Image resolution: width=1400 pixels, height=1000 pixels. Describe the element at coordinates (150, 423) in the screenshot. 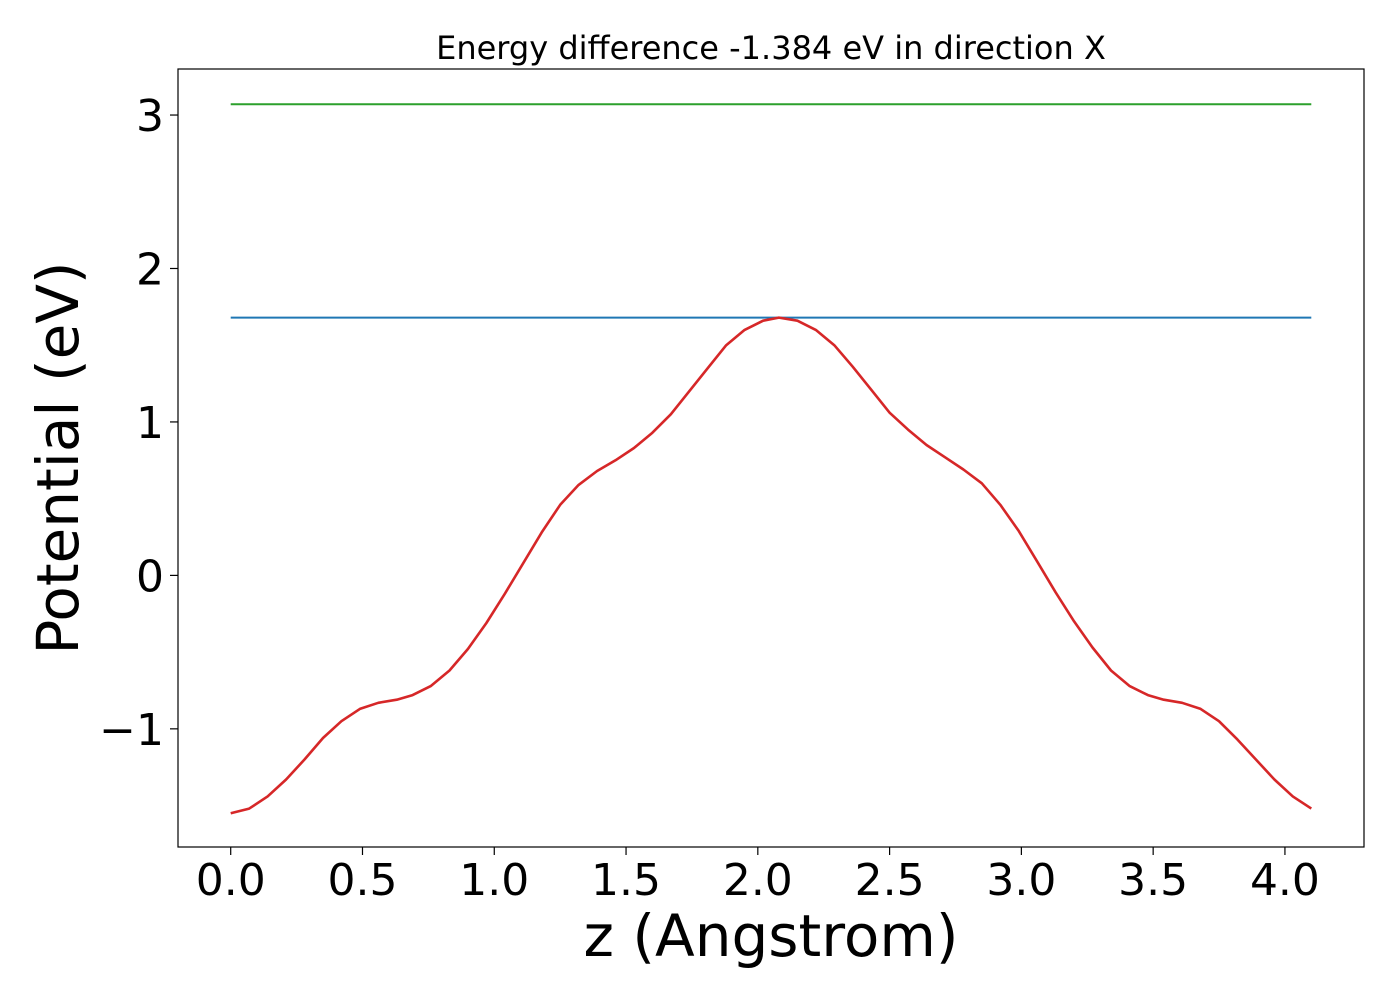

I see `y-tick-label: 1` at that location.